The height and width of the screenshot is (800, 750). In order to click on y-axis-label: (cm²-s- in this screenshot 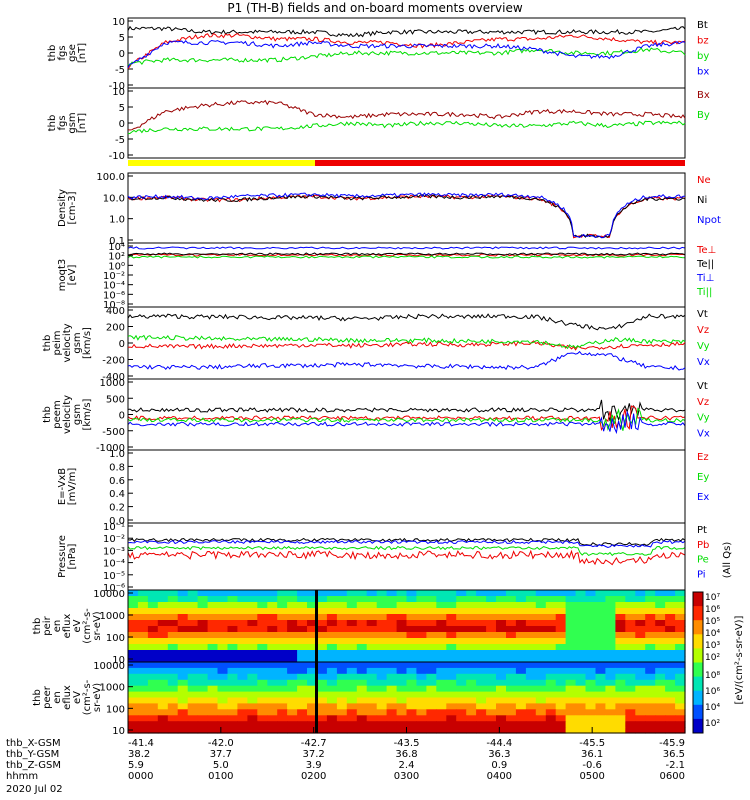, I will do `click(87, 626)`.